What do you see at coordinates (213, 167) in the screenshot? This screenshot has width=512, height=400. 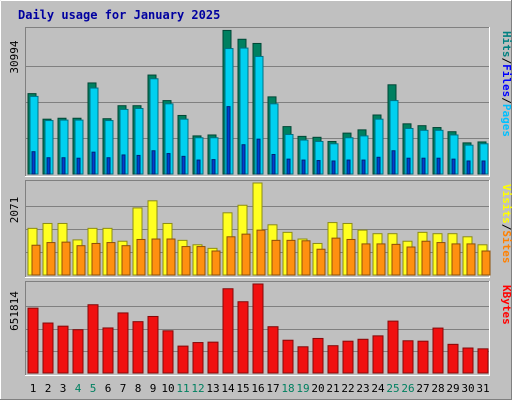 I see `bar-pages-day-13: Pages 13: 3100` at bounding box center [213, 167].